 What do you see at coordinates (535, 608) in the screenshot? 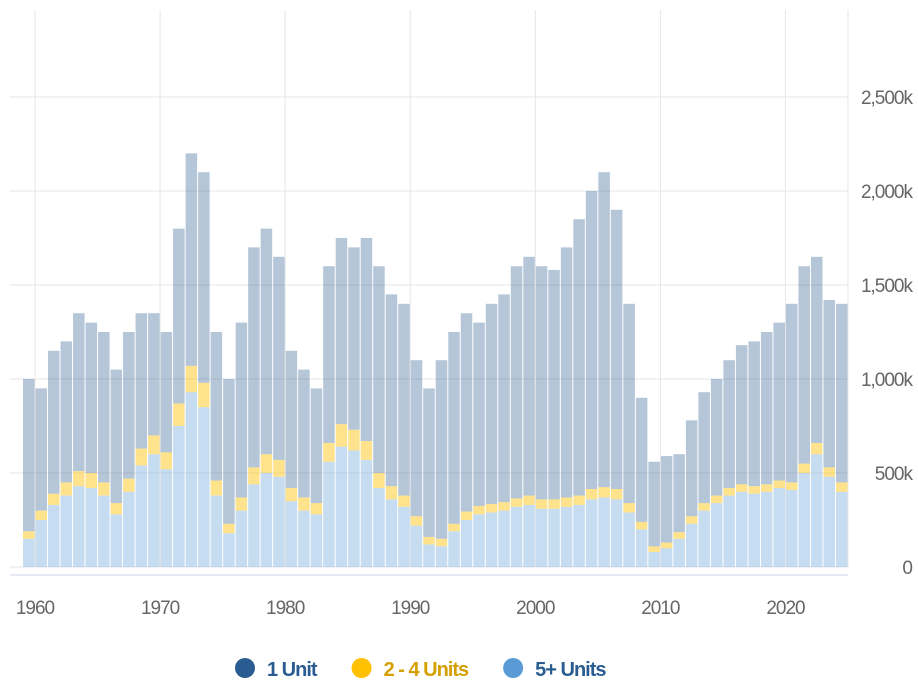
I see `x-tick-label: 2000` at bounding box center [535, 608].